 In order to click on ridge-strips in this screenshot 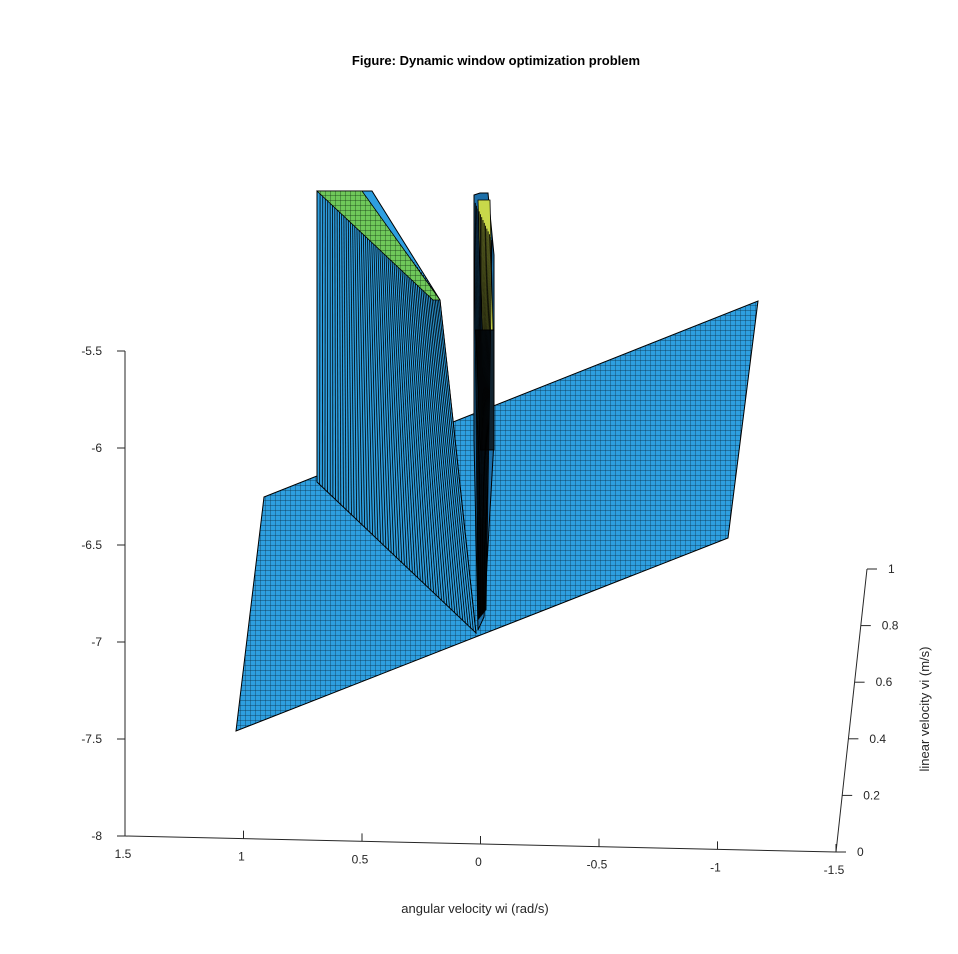, I will do `click(396, 412)`.